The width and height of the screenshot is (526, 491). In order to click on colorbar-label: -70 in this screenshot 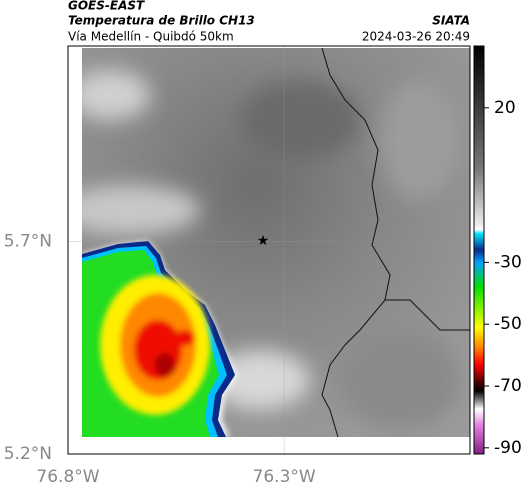, I will do `click(508, 386)`.